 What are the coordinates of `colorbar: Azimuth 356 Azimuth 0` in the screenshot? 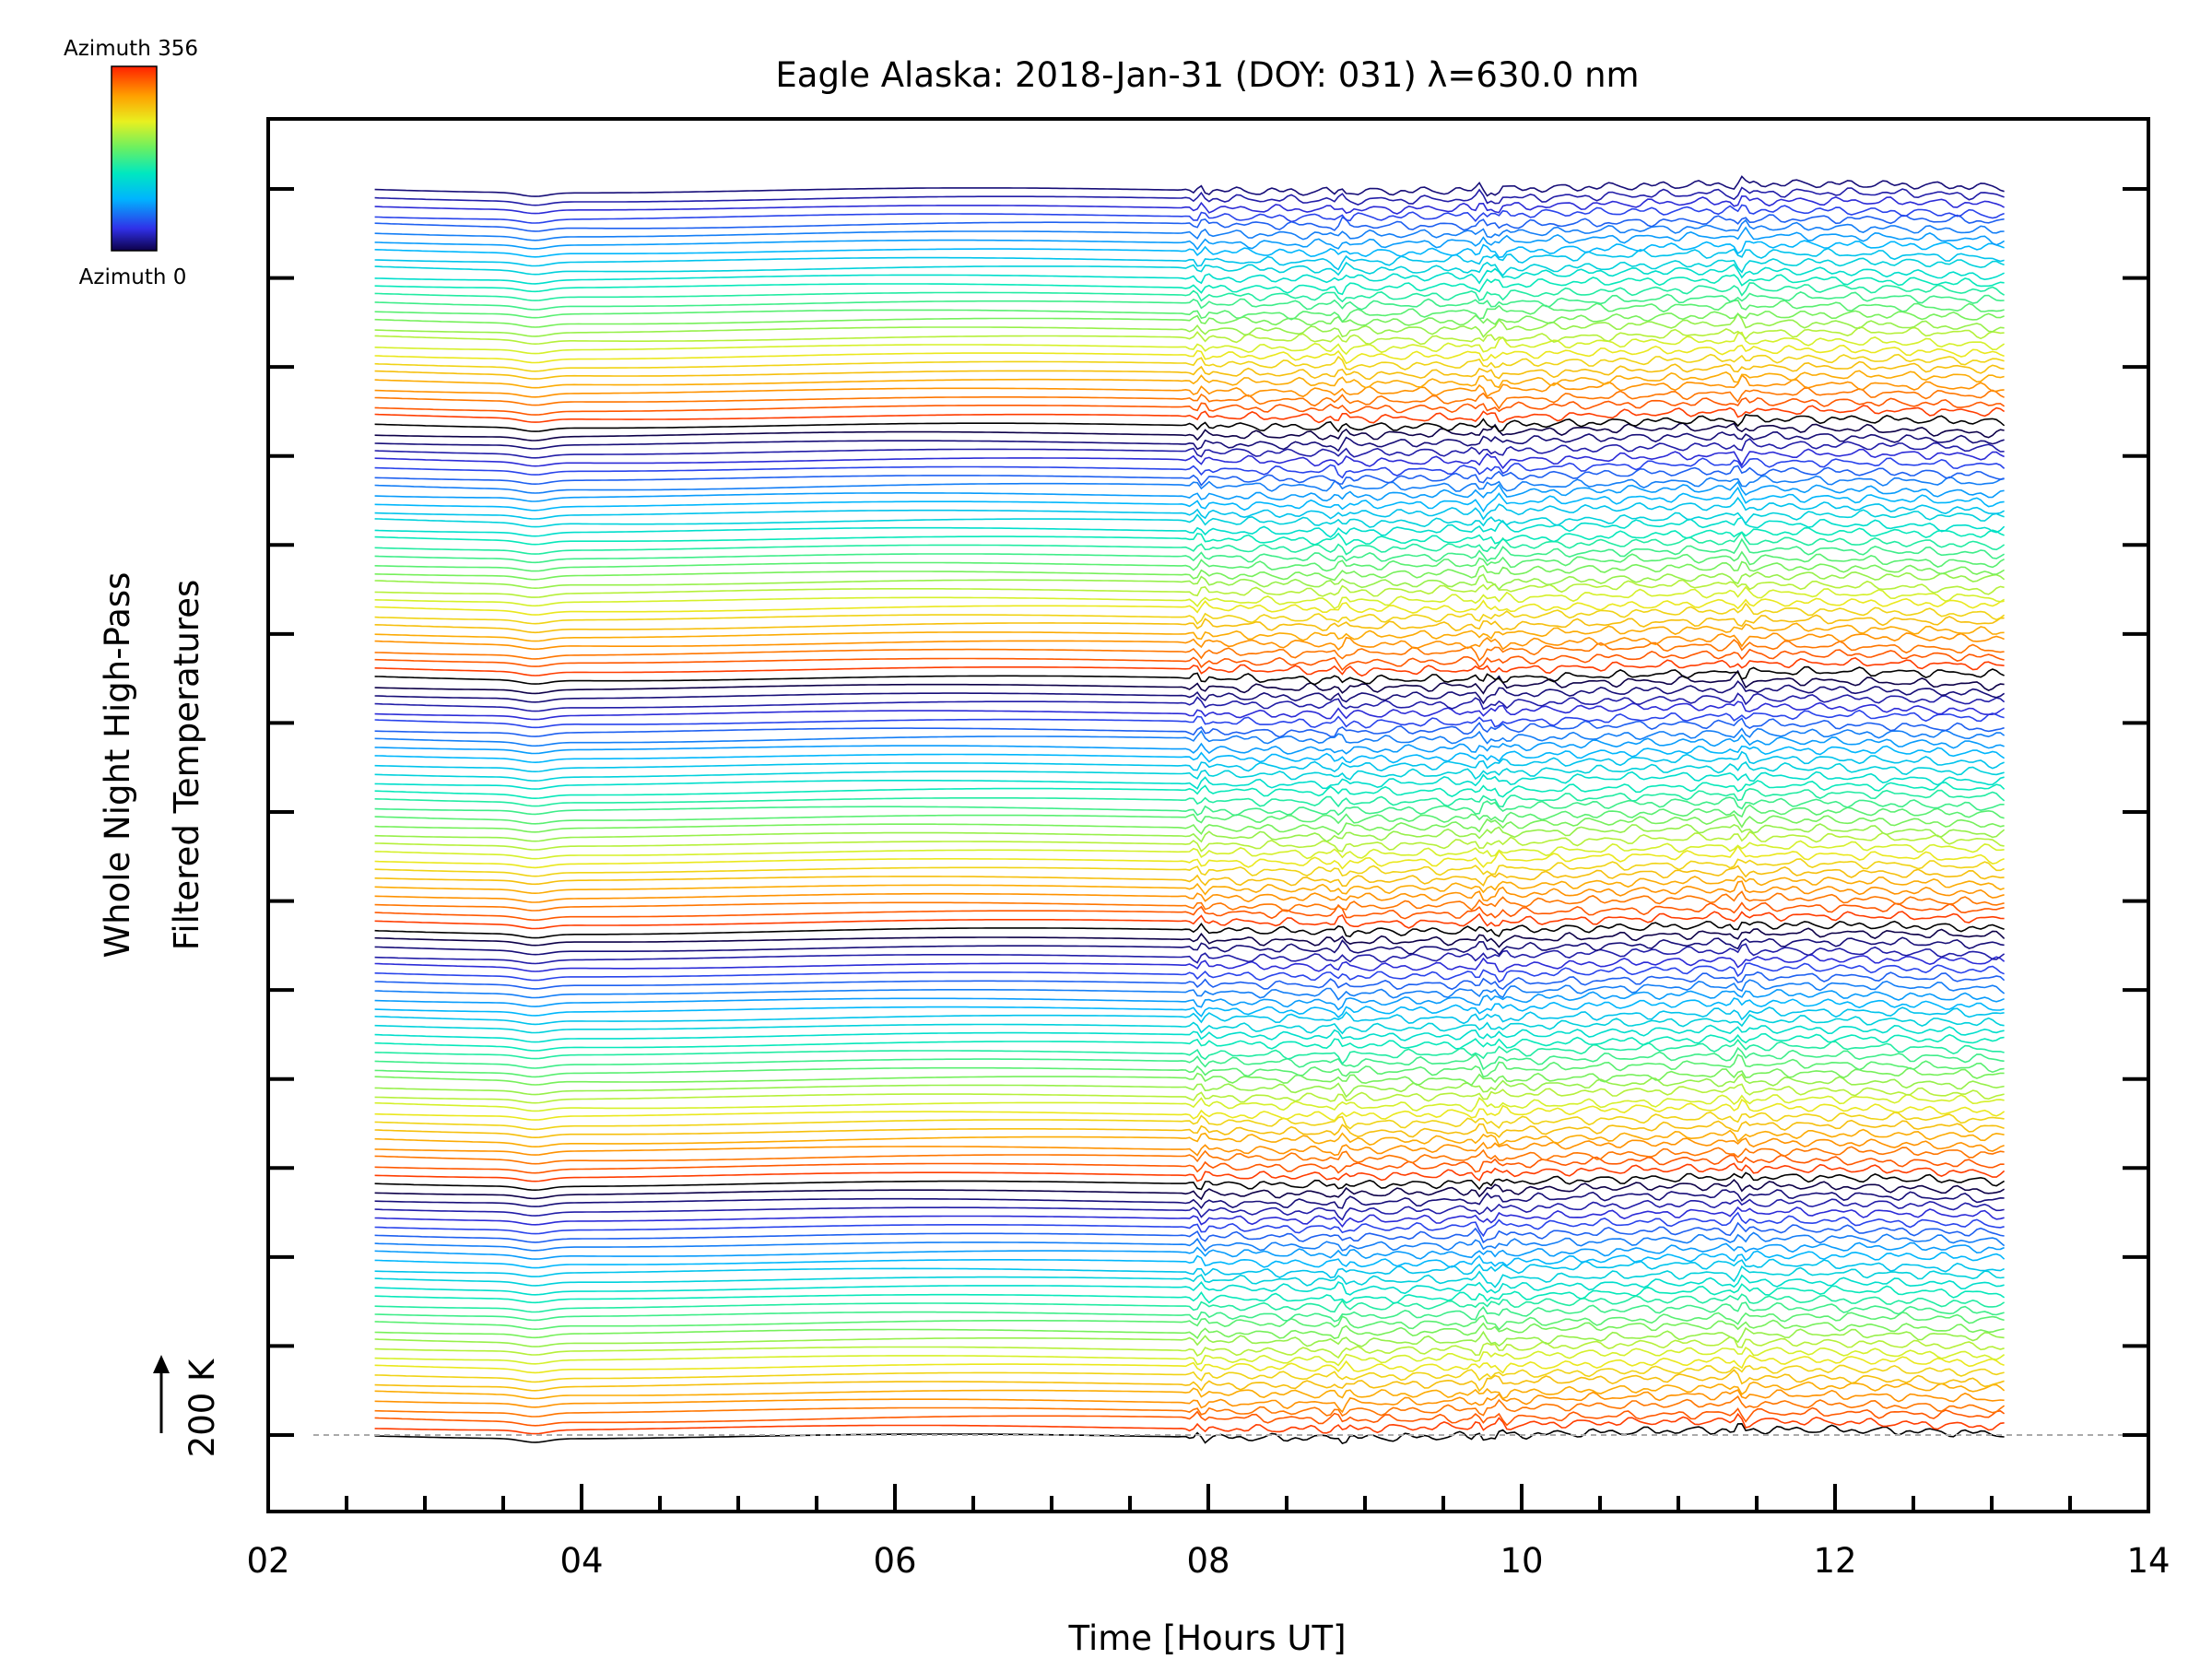 It's located at (131, 163).